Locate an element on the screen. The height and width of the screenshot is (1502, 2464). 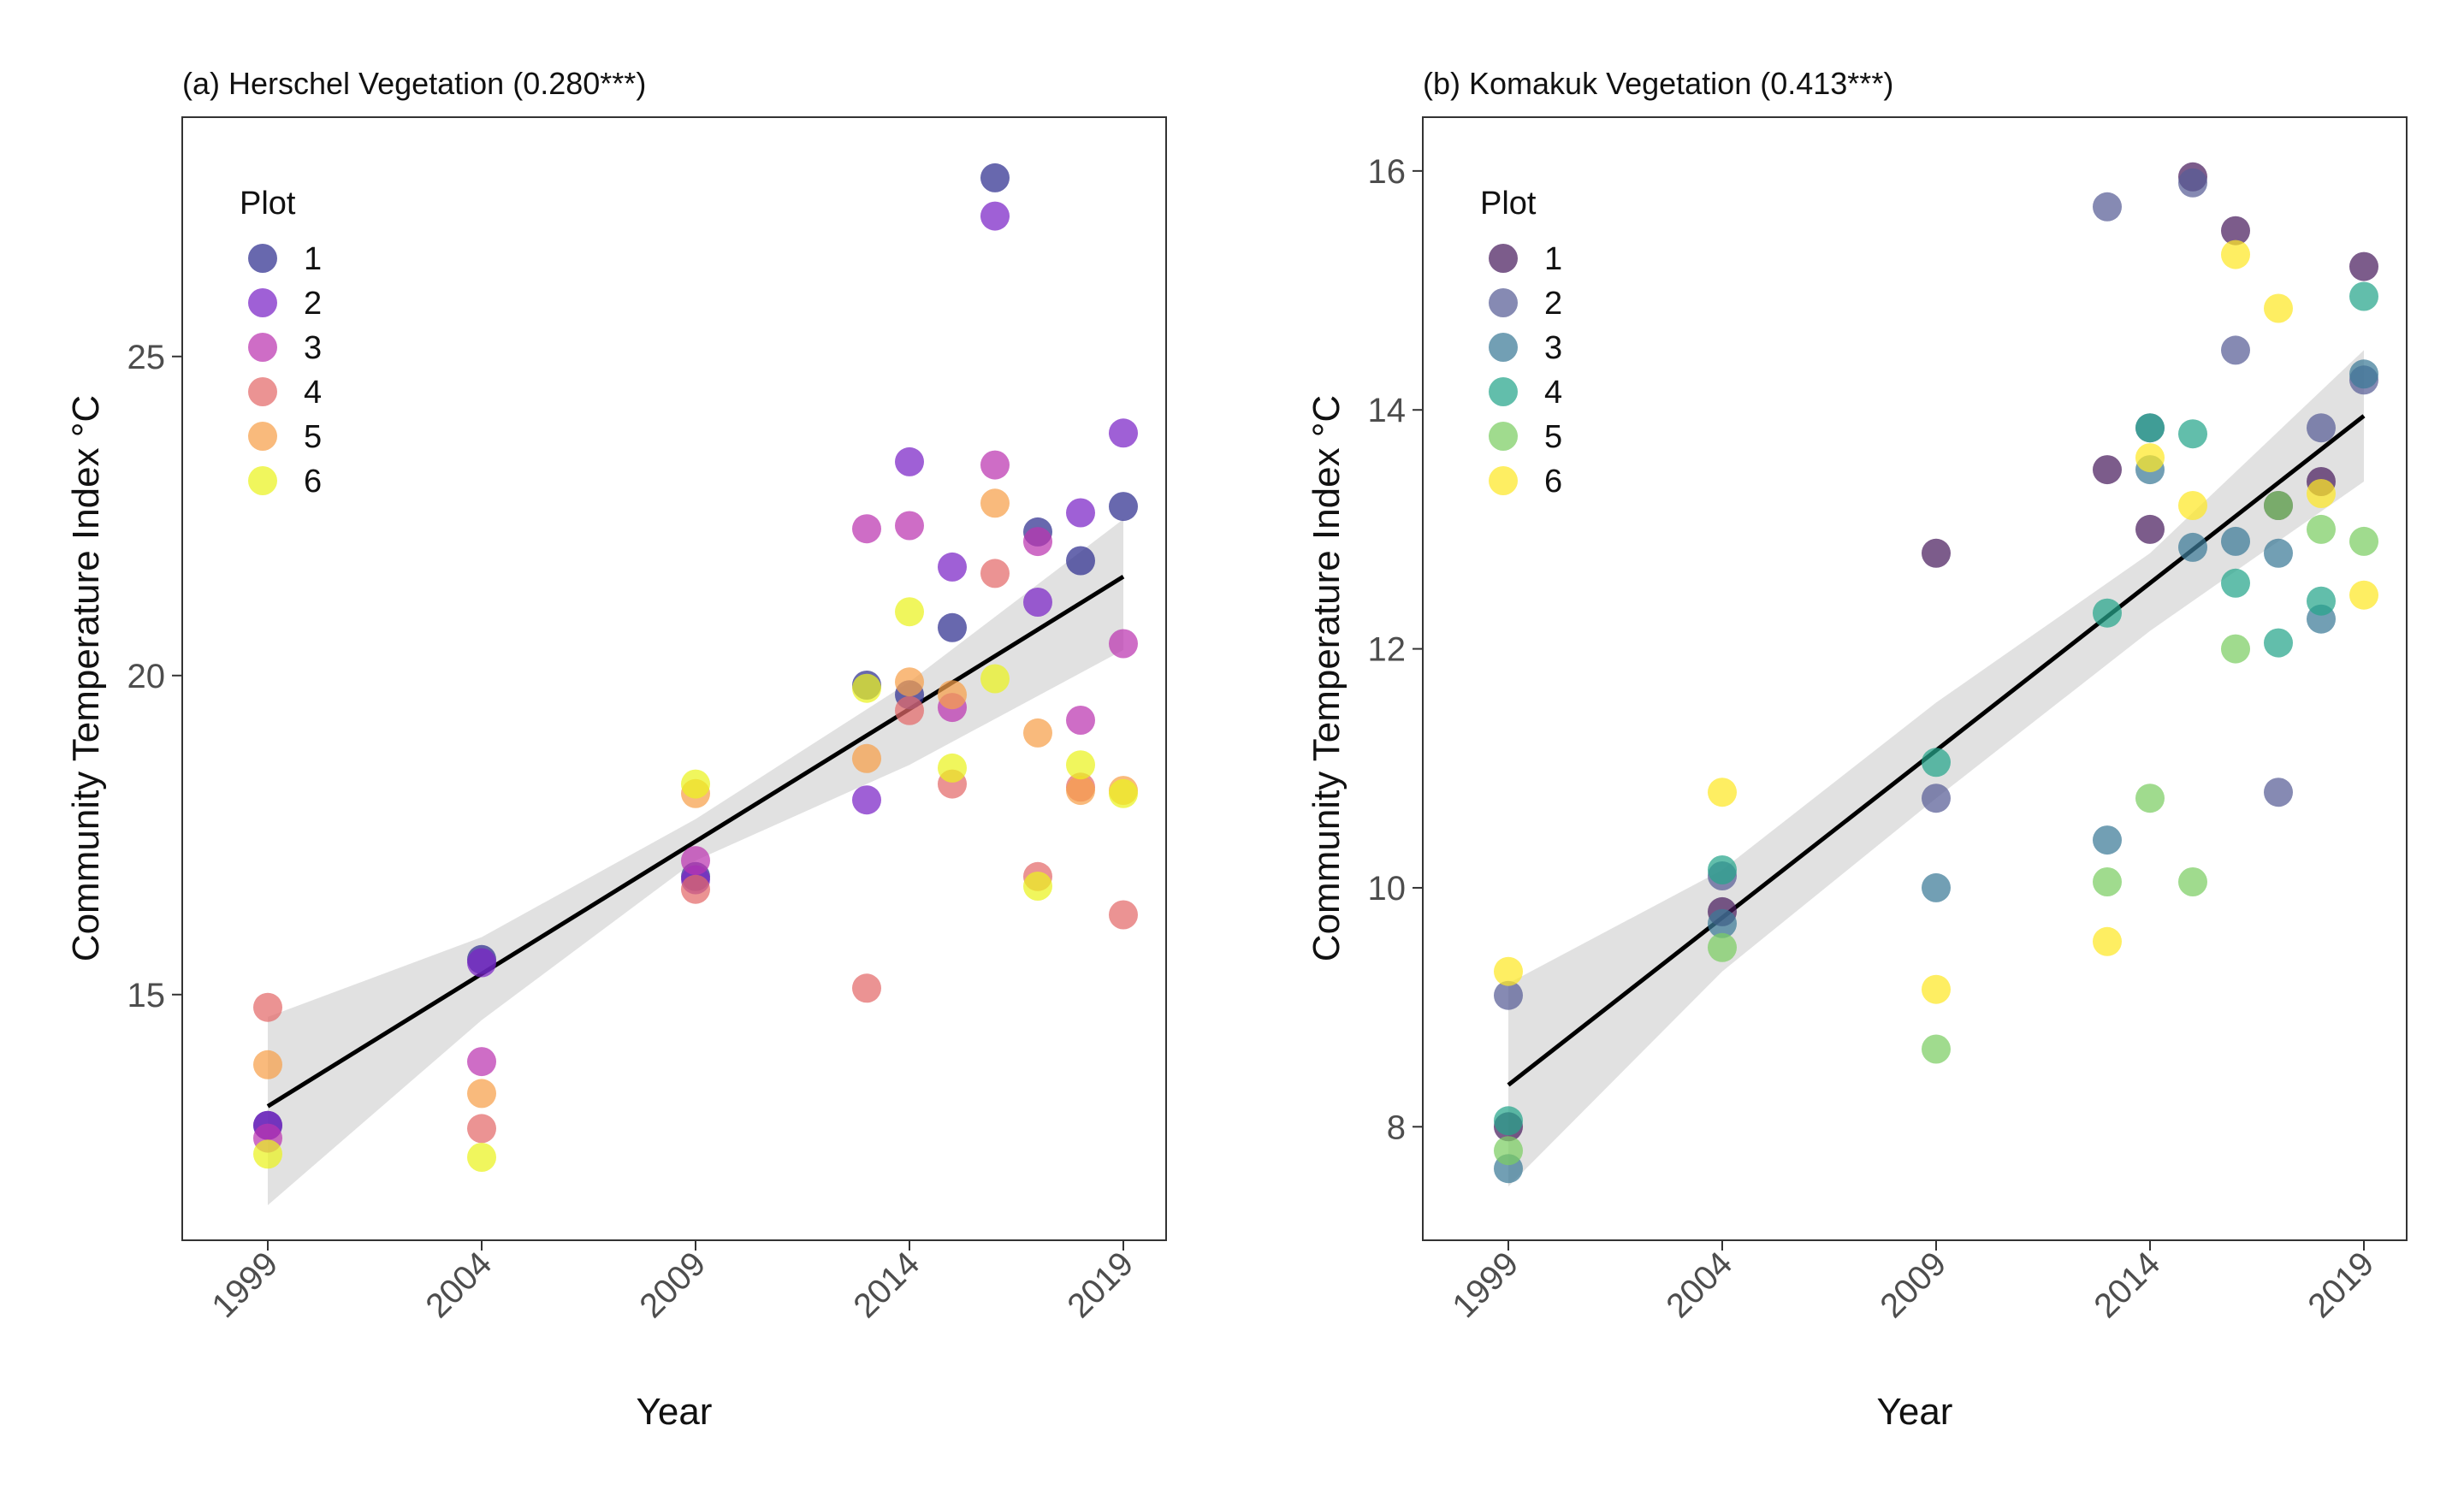
trend-line-layer is located at coordinates (695, 842).